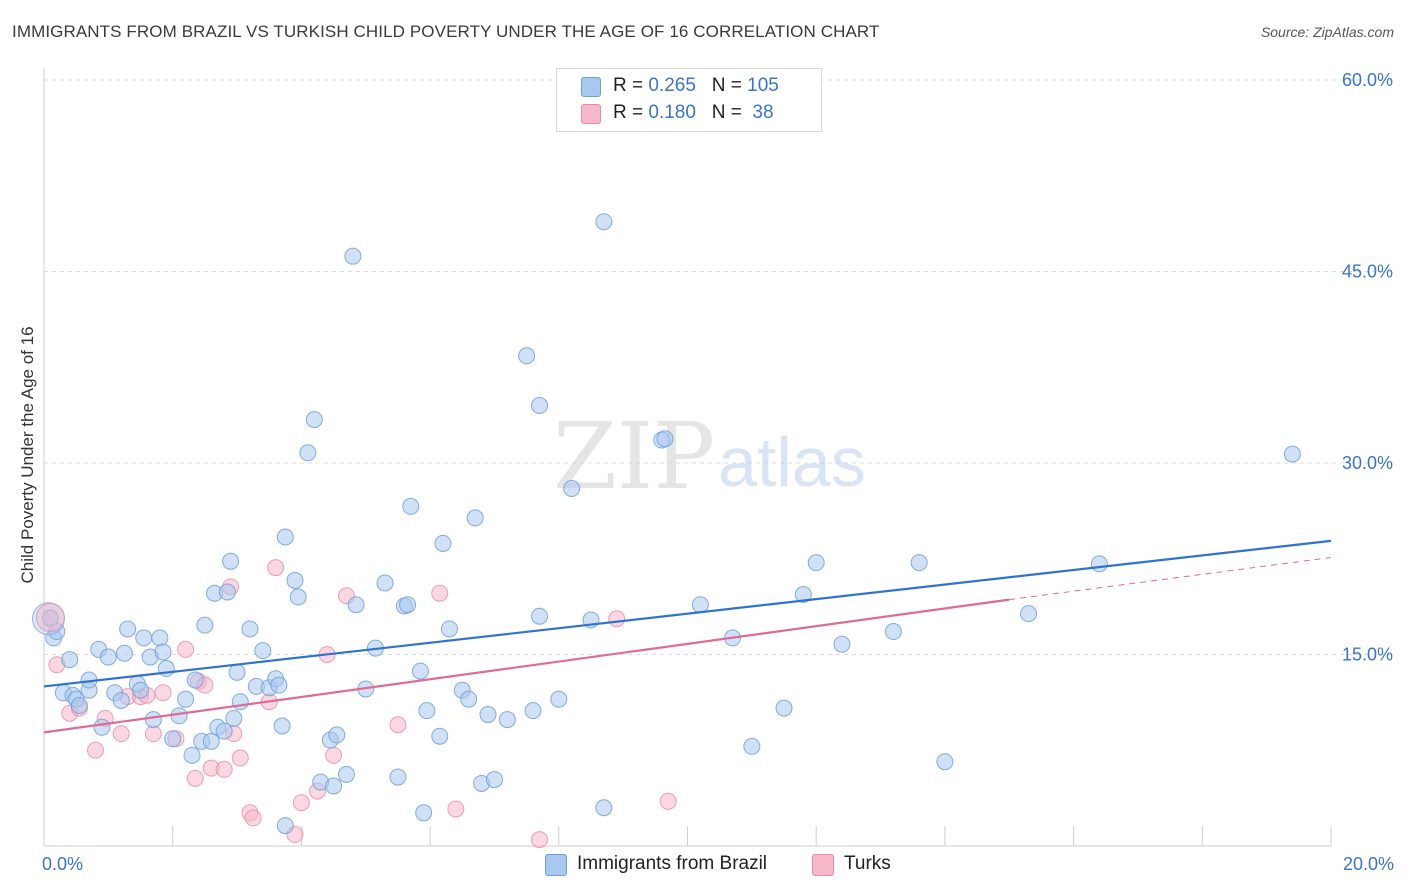 The image size is (1406, 892). Describe the element at coordinates (689, 100) in the screenshot. I see `correlation-legend: R = 0.265 N = 105 R = 0.180 N = 38` at that location.